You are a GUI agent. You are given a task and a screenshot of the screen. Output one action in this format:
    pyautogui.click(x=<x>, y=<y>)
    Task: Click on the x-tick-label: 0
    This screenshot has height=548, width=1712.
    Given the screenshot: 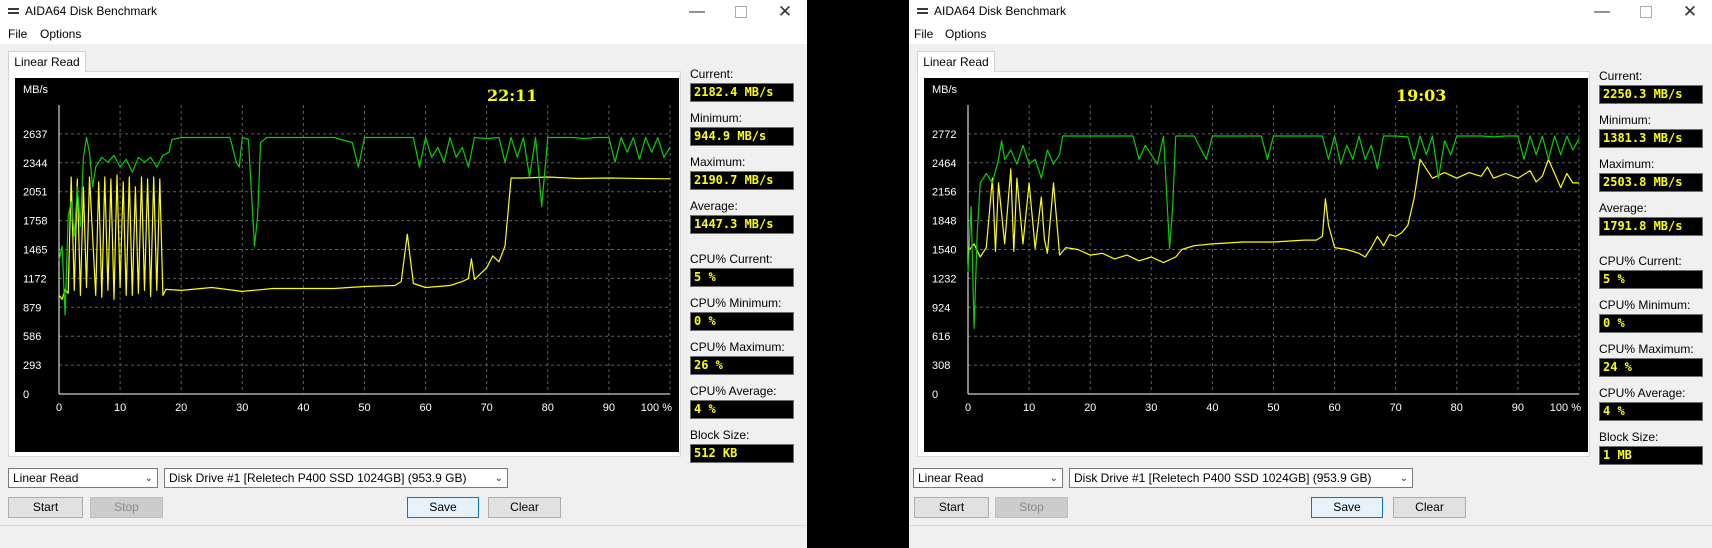 What is the action you would take?
    pyautogui.click(x=59, y=408)
    